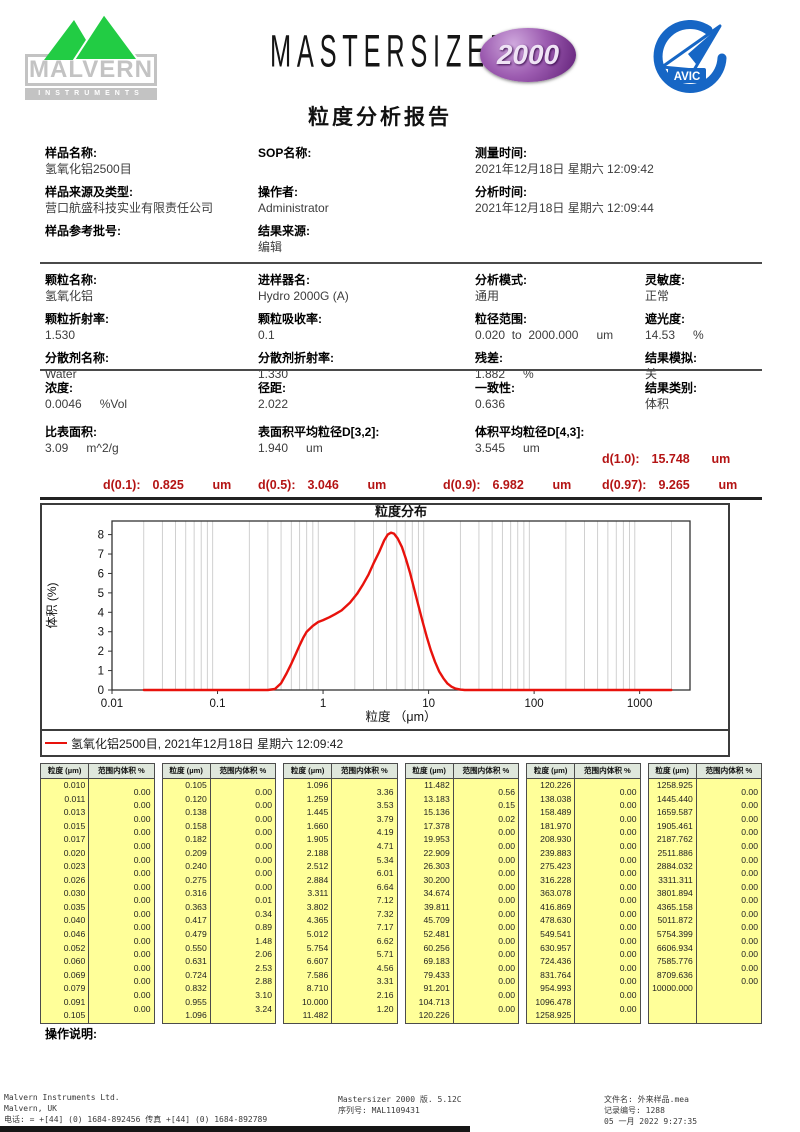  What do you see at coordinates (75, 798) in the screenshot?
I see `size-cell: 0.011` at bounding box center [75, 798].